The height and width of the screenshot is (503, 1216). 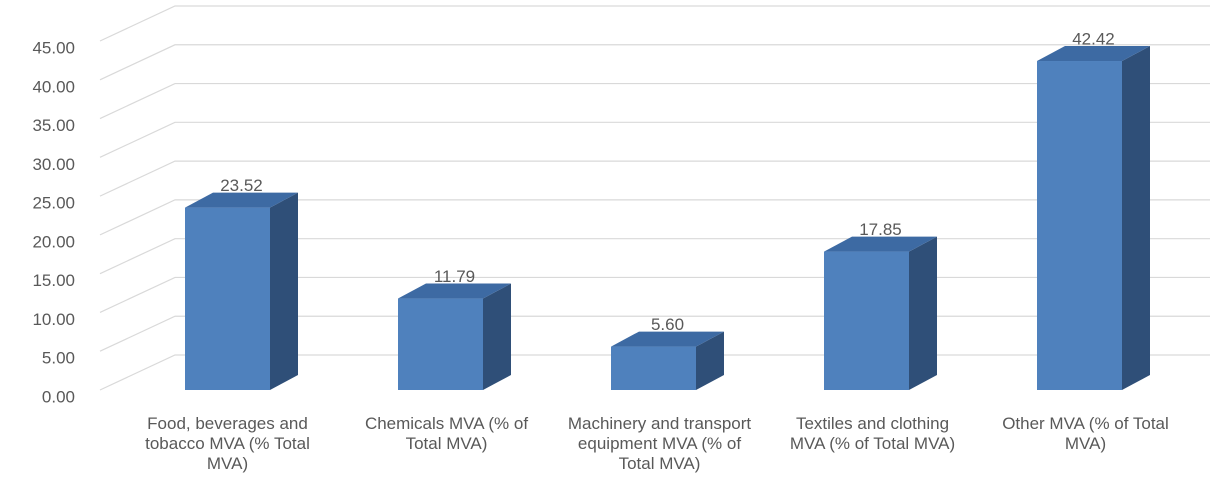 I want to click on y-tick-label: 5.00, so click(x=58, y=358).